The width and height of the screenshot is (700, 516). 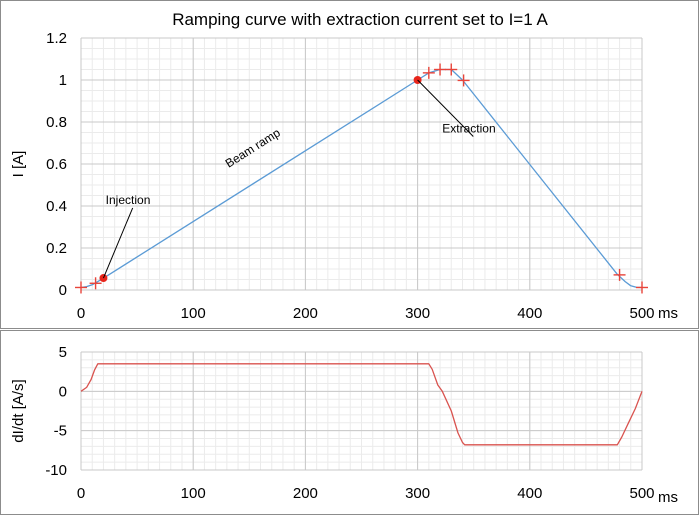 I want to click on derivative-chart-series-line, so click(x=361, y=404).